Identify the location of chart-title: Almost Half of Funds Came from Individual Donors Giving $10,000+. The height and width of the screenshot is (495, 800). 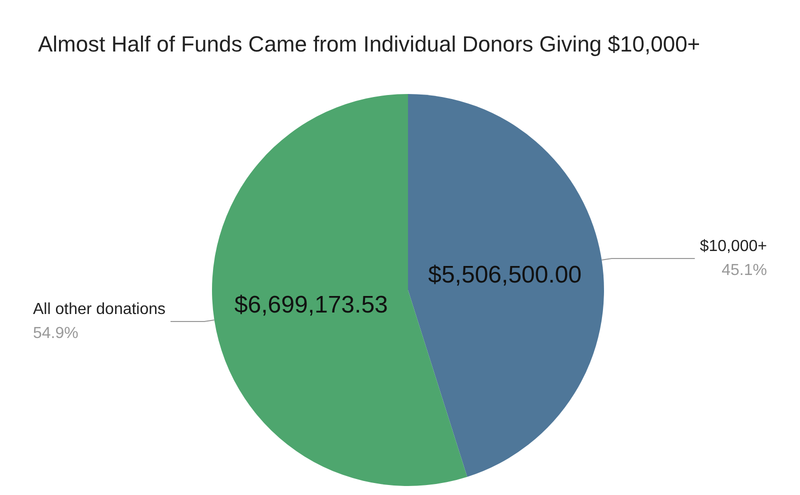
(369, 44).